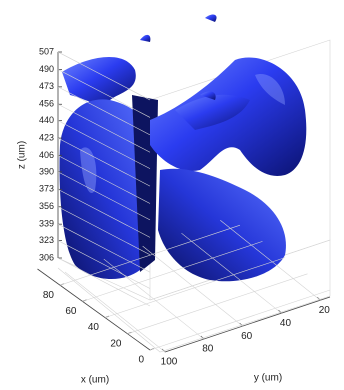  I want to click on y-tick-label: 80, so click(208, 349).